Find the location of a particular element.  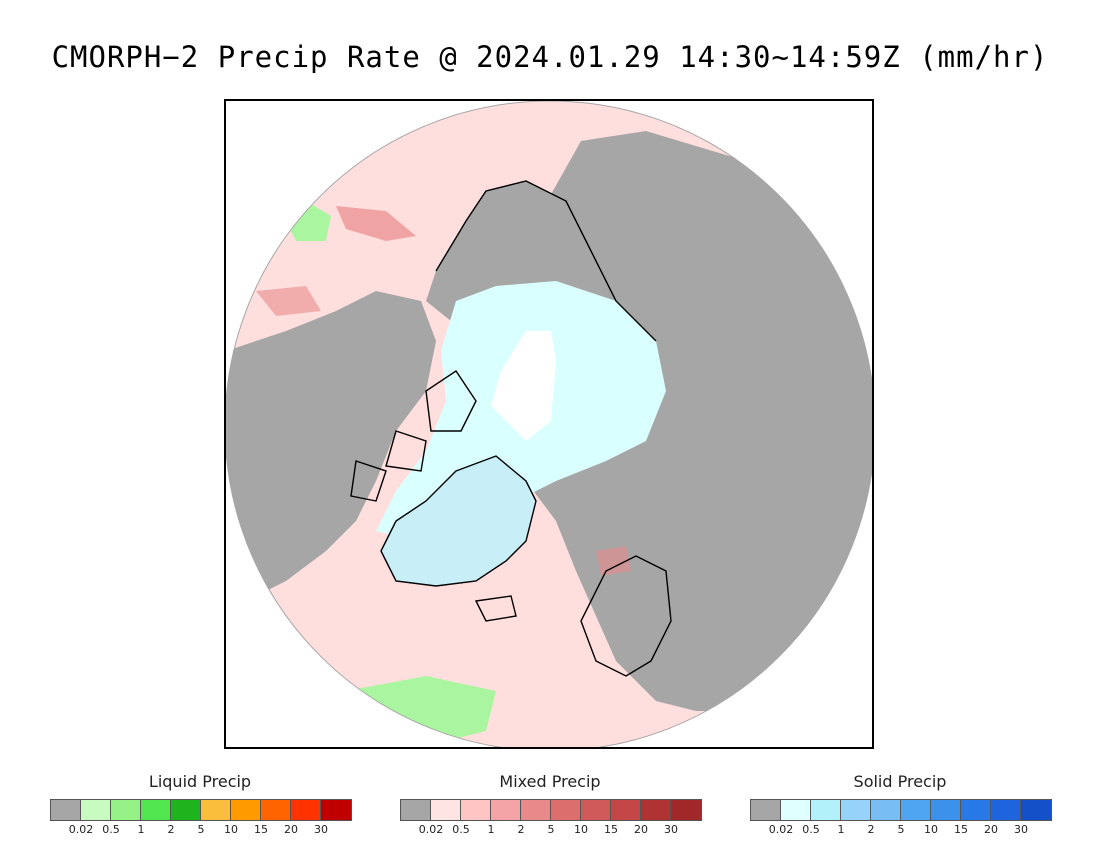

legend-mixed: Mixed Precip 0.02 0.5 1 2 5 10 15 20 30 is located at coordinates (551, 804).